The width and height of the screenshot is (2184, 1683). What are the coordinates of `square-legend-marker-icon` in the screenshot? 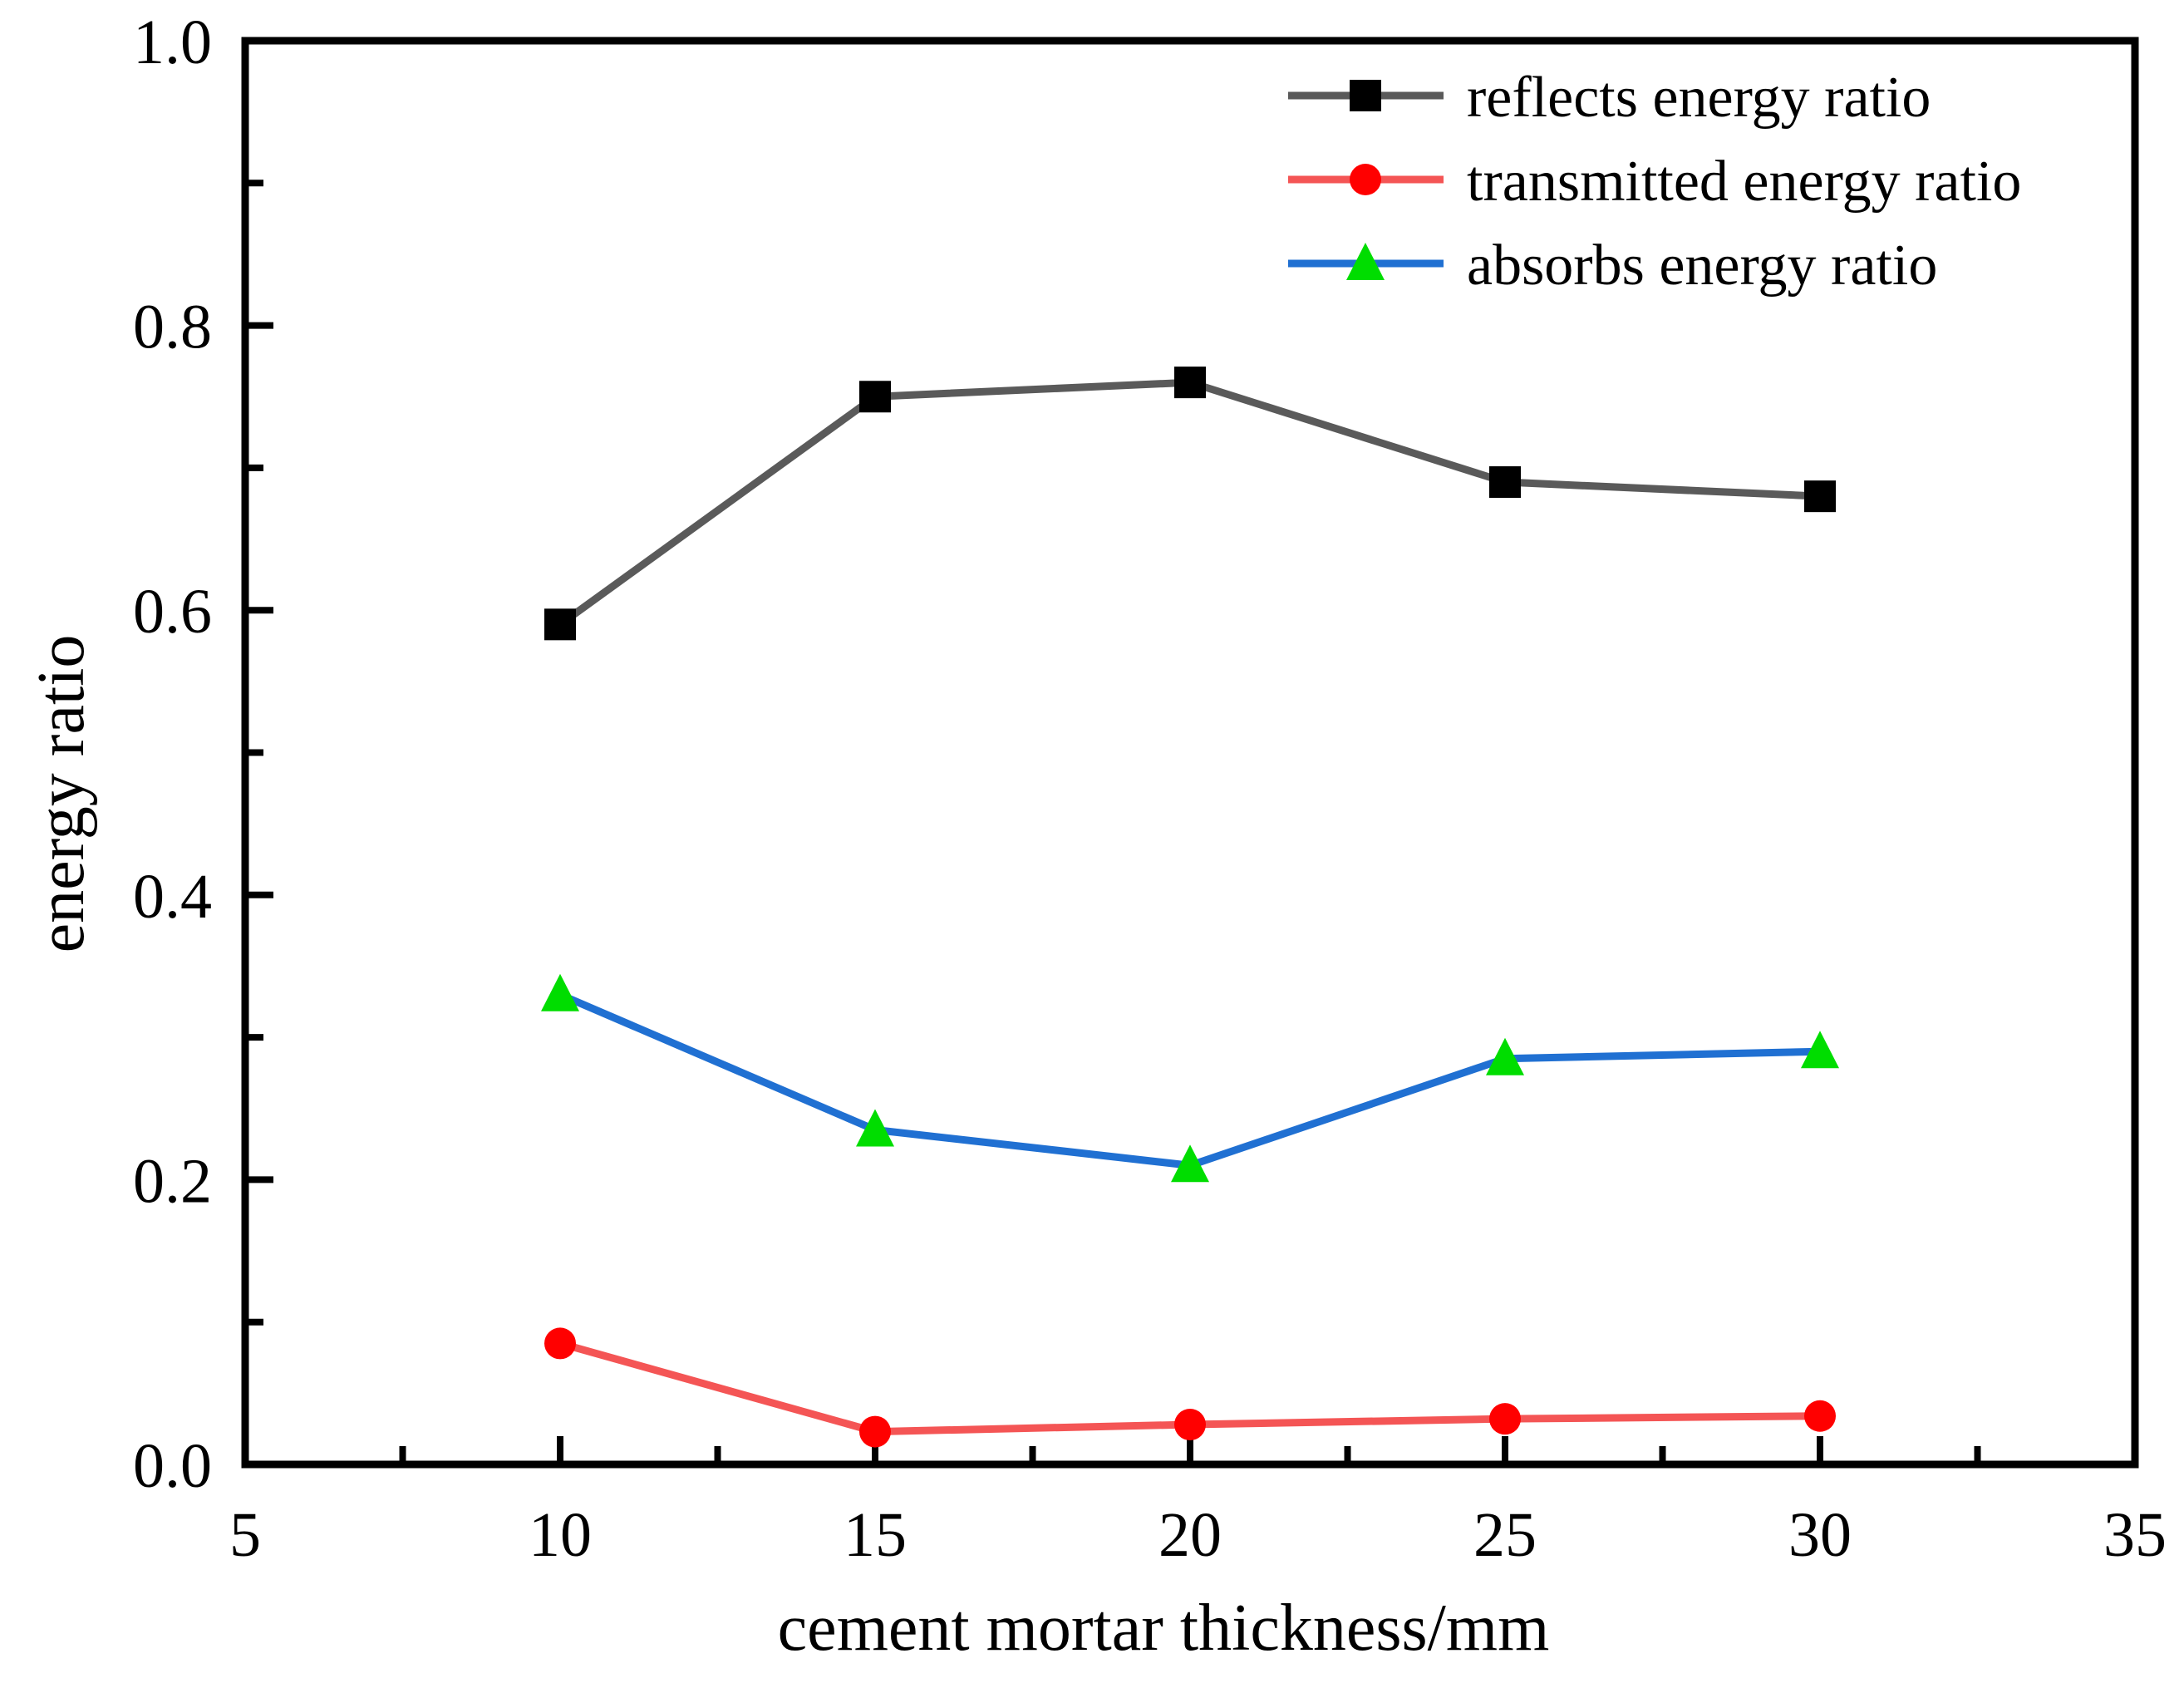 It's located at (1365, 95).